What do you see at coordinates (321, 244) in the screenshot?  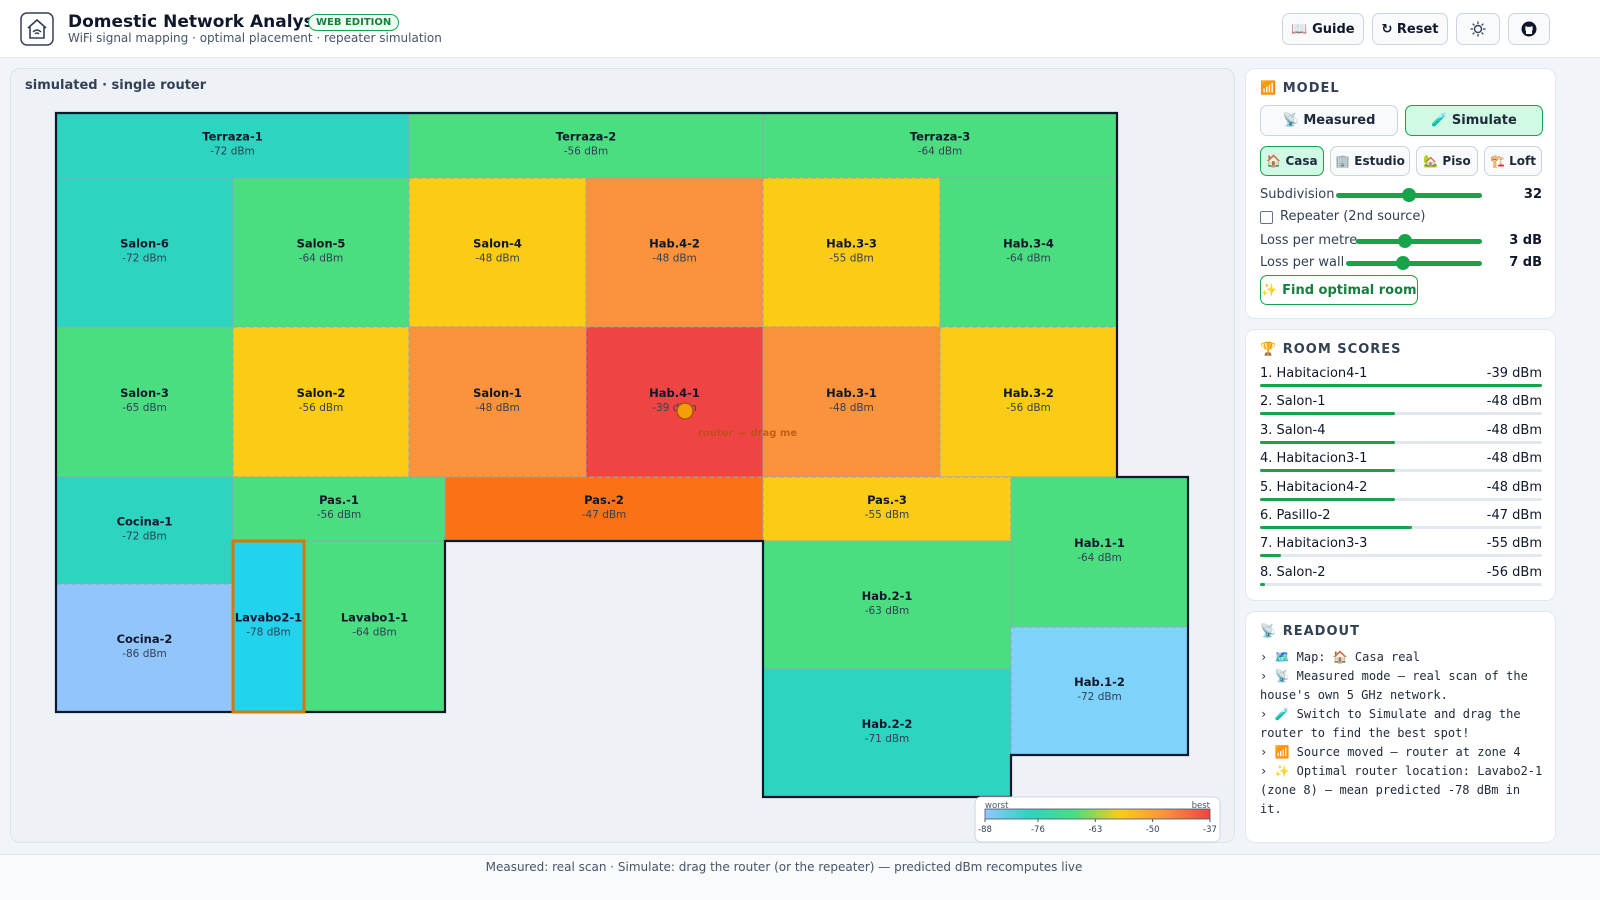 I see `room-label: Salon-5` at bounding box center [321, 244].